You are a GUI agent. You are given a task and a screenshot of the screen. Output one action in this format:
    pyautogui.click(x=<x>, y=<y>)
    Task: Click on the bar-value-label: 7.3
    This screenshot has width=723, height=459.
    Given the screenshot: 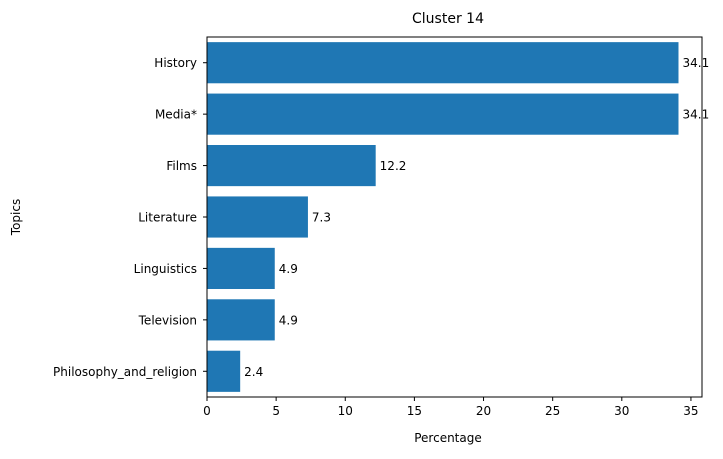 What is the action you would take?
    pyautogui.click(x=321, y=218)
    